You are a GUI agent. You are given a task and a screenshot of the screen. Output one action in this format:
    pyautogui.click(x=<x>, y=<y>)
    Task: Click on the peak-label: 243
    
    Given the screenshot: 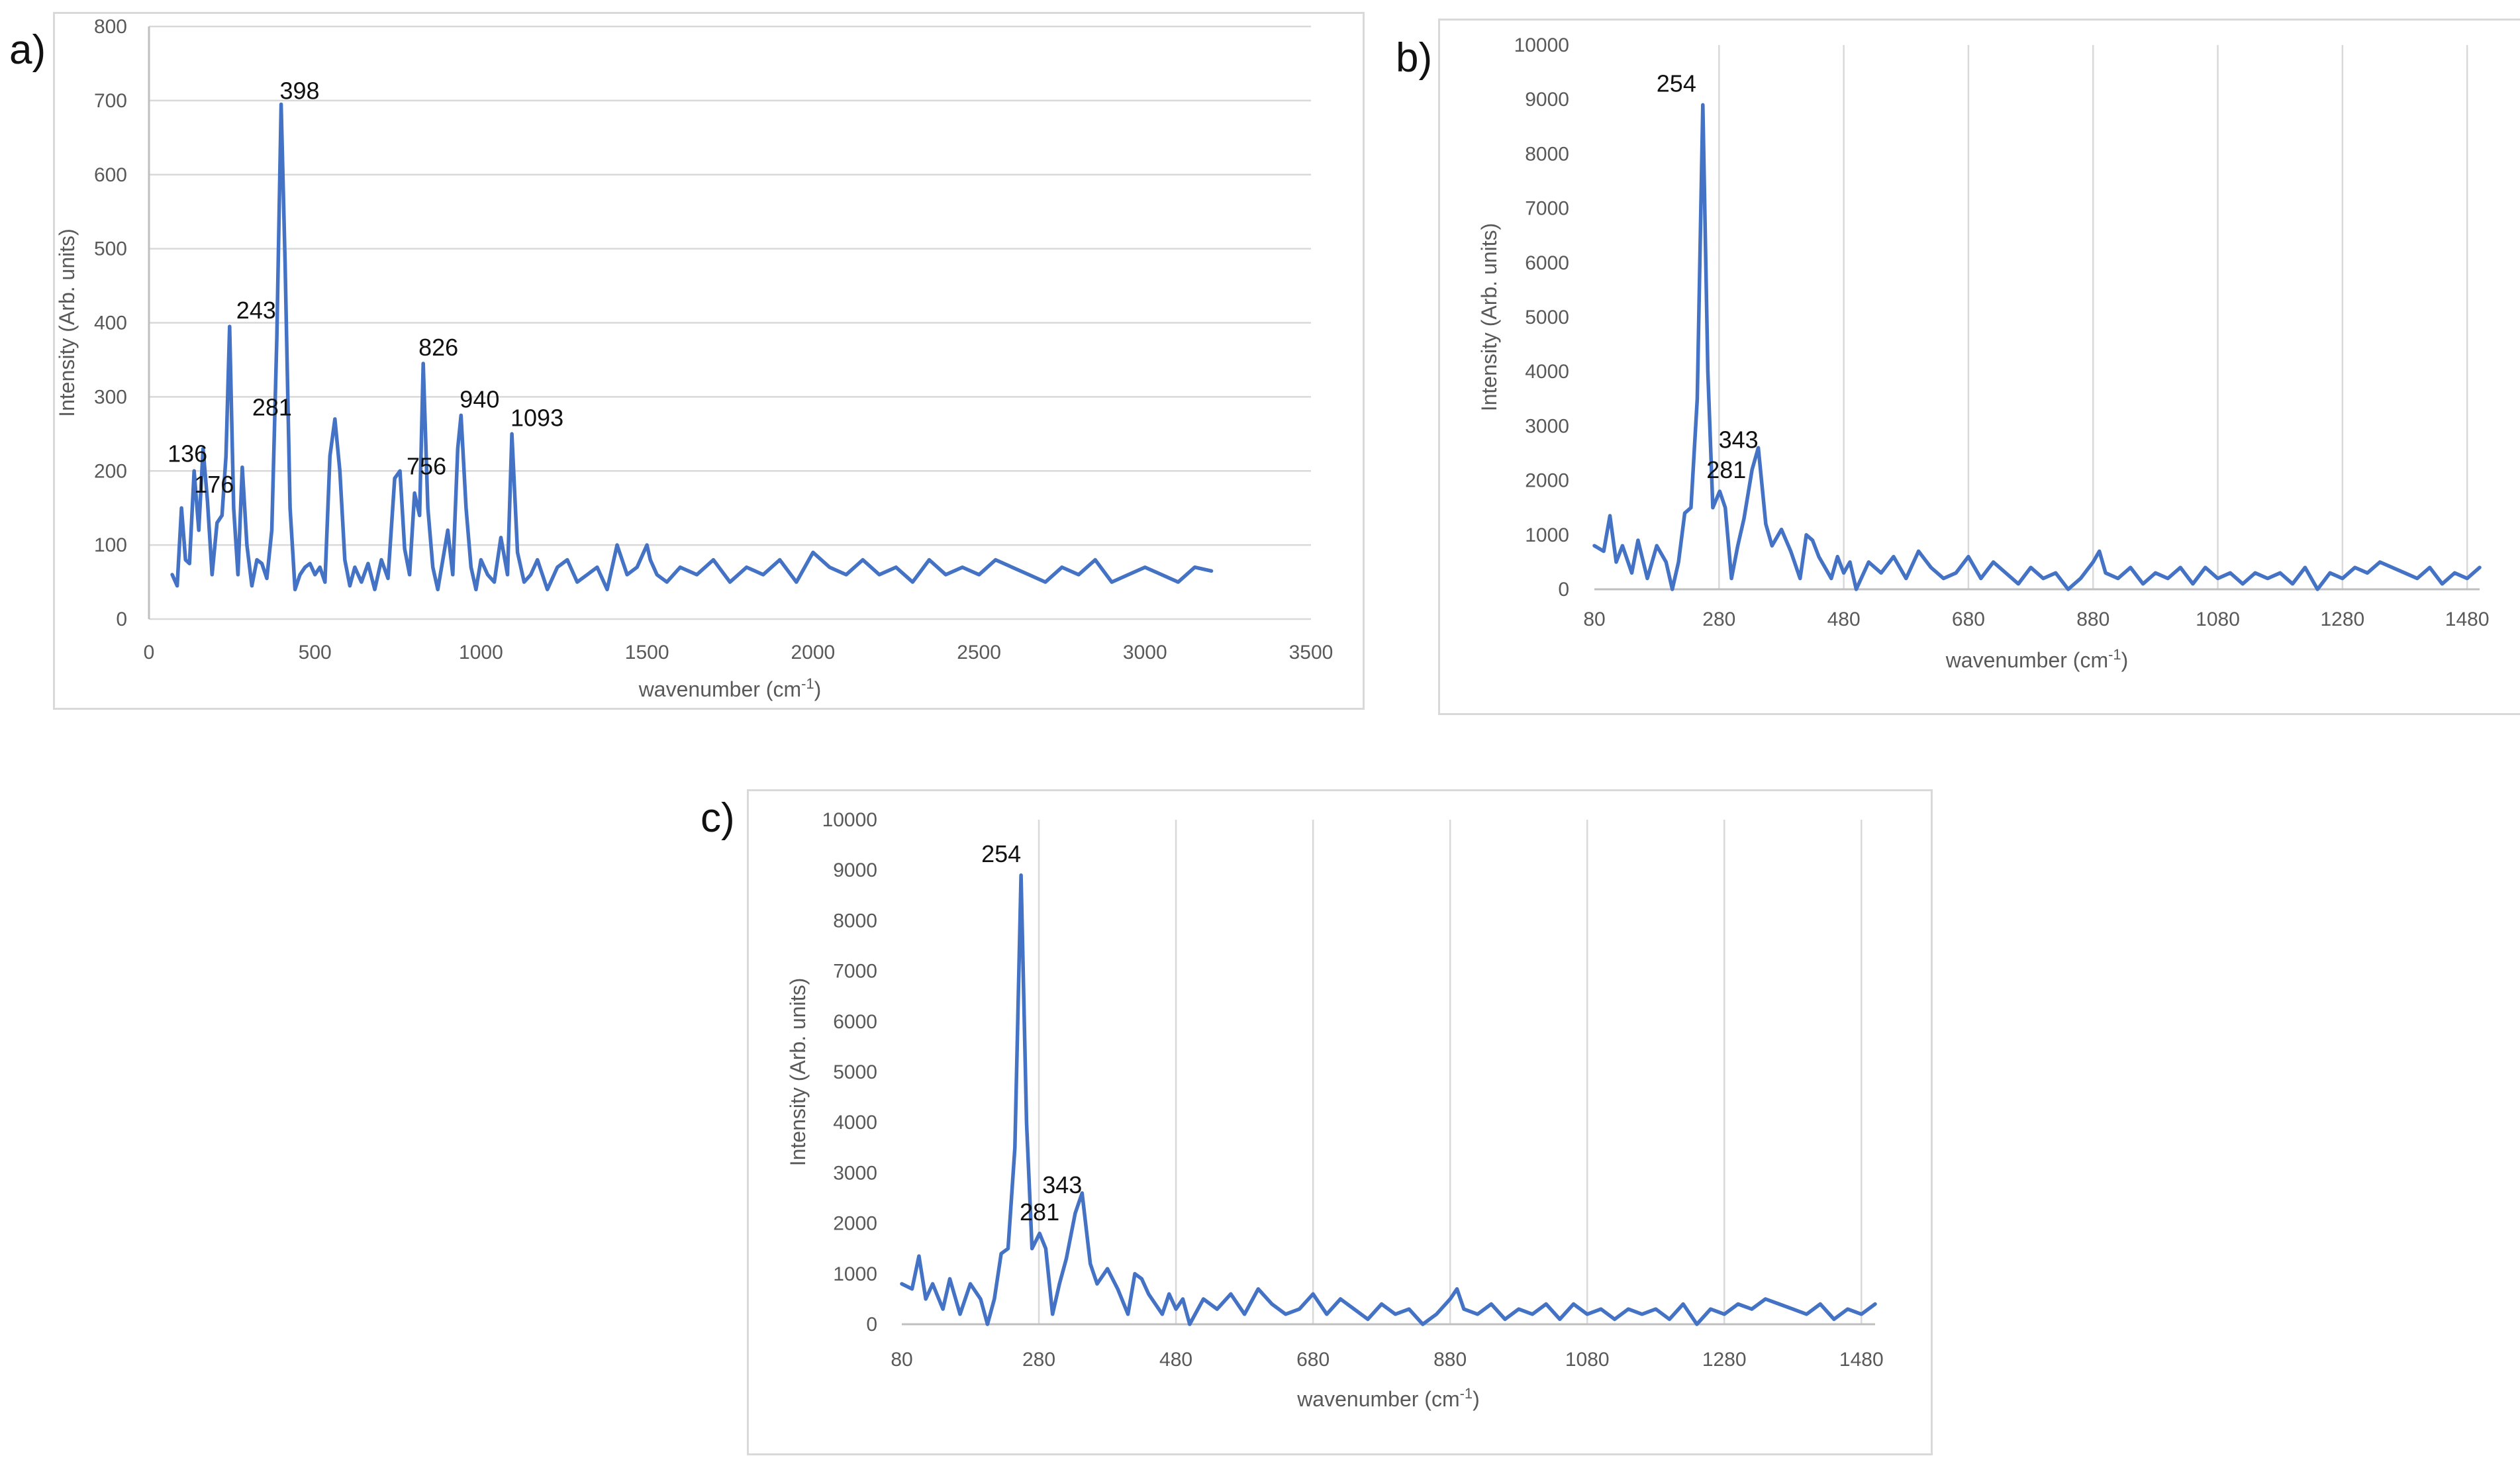 What is the action you would take?
    pyautogui.click(x=256, y=310)
    